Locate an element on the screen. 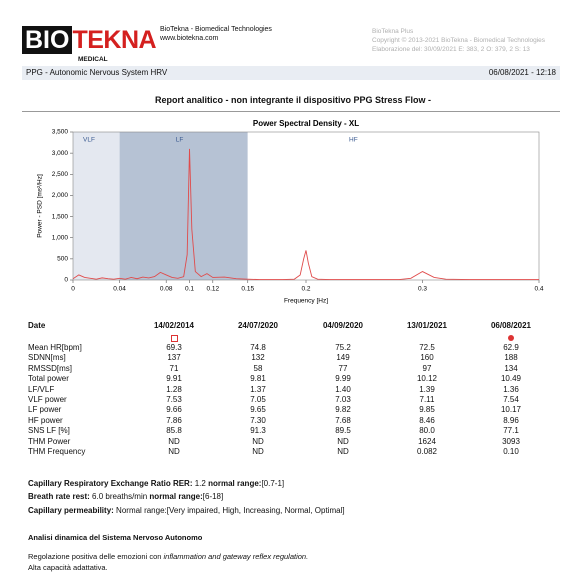 The height and width of the screenshot is (583, 586). table-cell: 9.65 is located at coordinates (258, 410).